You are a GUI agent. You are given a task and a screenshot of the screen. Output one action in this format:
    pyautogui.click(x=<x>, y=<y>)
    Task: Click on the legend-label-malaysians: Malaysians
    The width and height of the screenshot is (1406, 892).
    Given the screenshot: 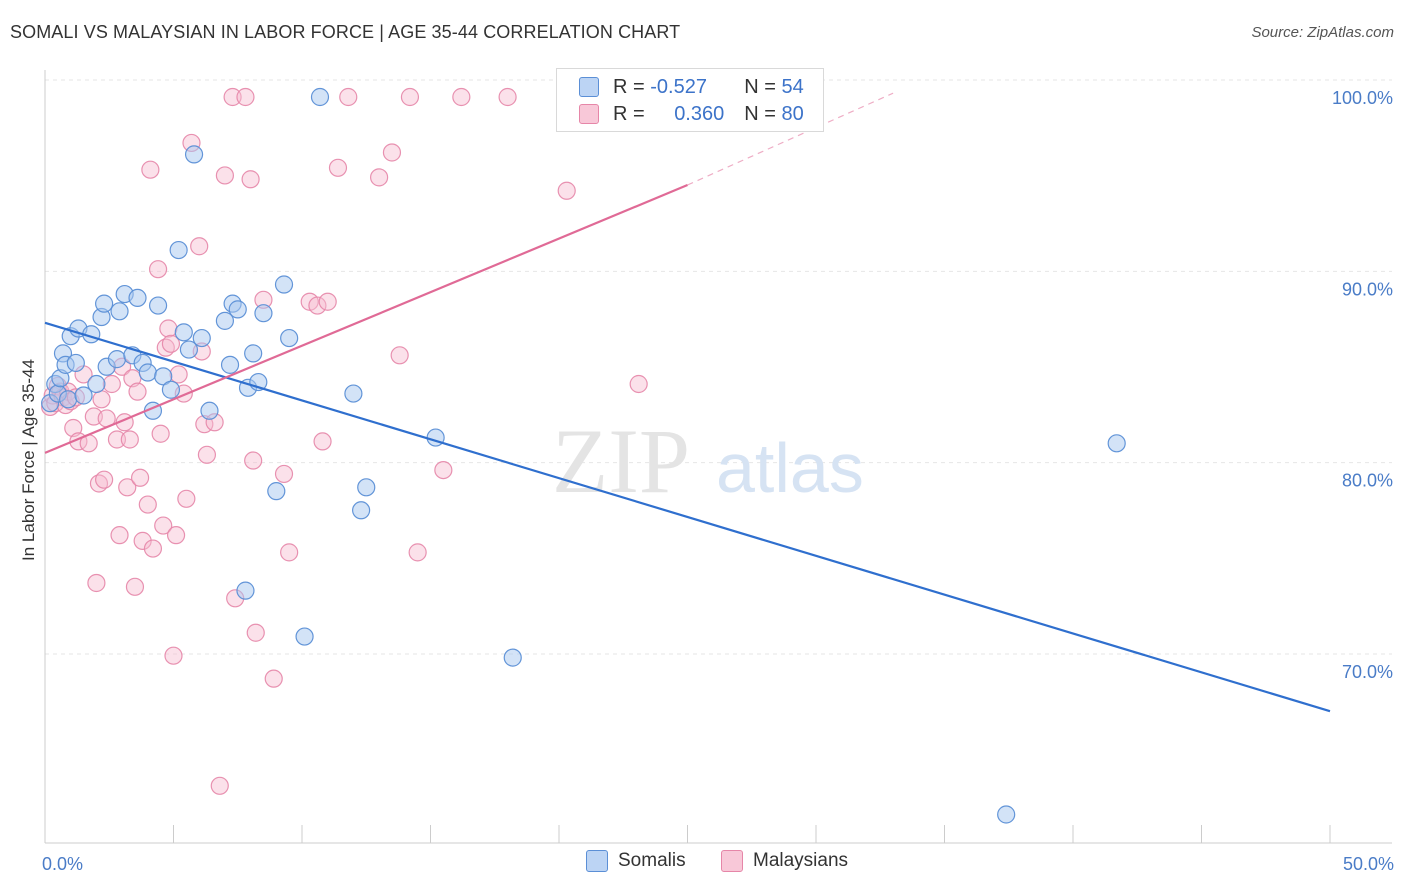 What is the action you would take?
    pyautogui.click(x=801, y=860)
    